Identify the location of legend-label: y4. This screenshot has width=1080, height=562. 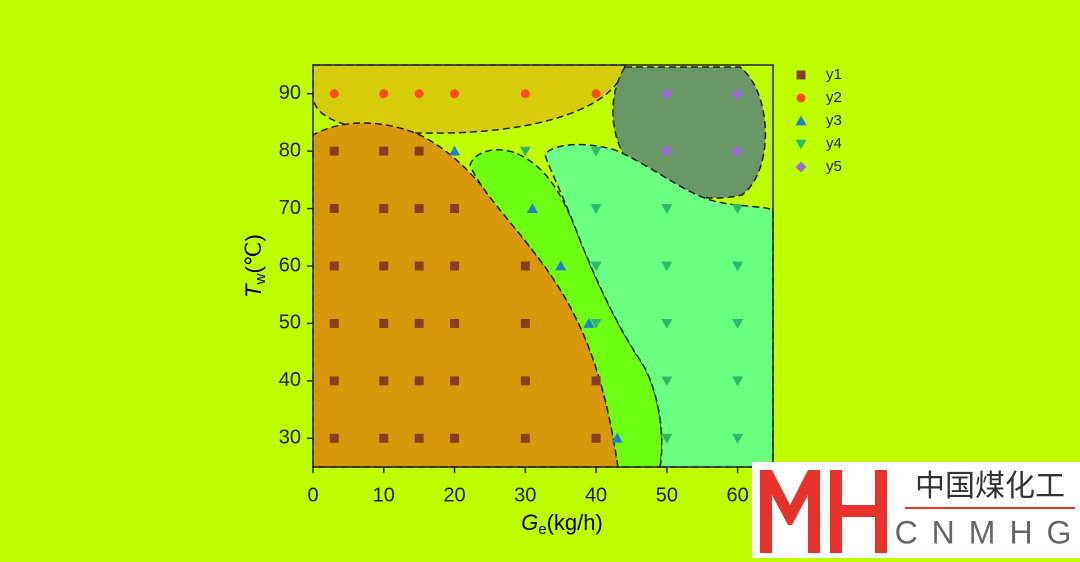
(834, 143).